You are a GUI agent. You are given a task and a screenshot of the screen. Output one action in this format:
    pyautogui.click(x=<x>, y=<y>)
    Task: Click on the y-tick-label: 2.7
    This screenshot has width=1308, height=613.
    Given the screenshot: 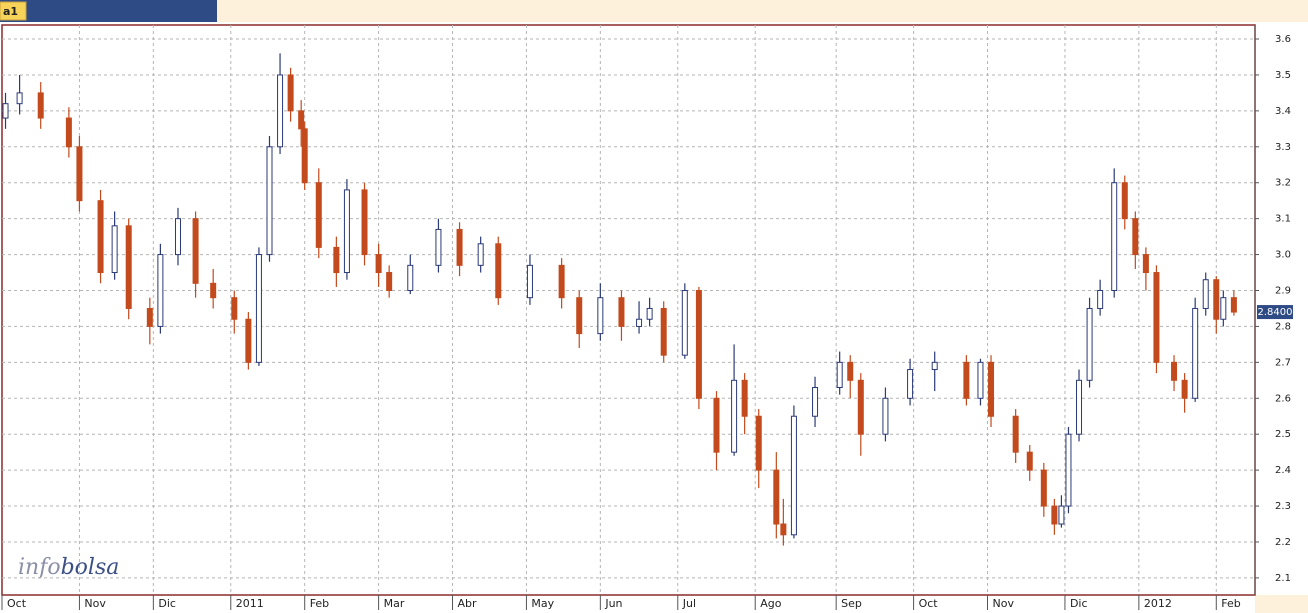 What is the action you would take?
    pyautogui.click(x=1283, y=362)
    